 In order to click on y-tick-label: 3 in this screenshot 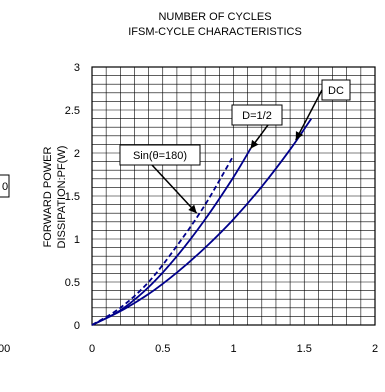, I will do `click(77, 68)`.